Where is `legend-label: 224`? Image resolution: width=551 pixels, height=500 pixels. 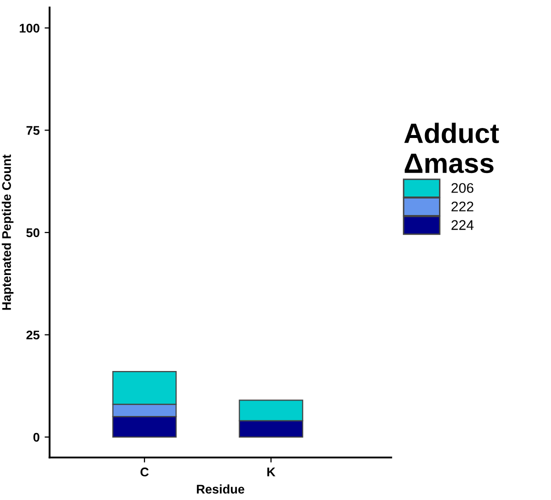 legend-label: 224 is located at coordinates (463, 225).